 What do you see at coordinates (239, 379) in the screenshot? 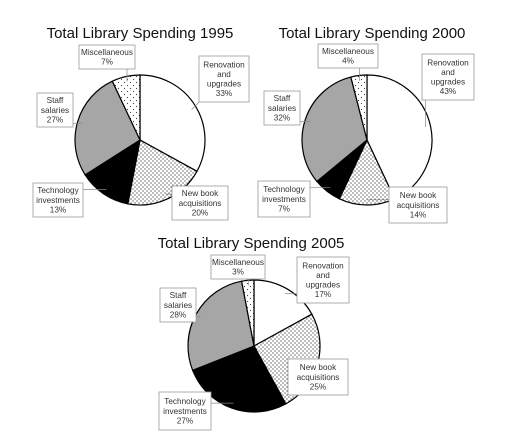
I see `slice-technology` at bounding box center [239, 379].